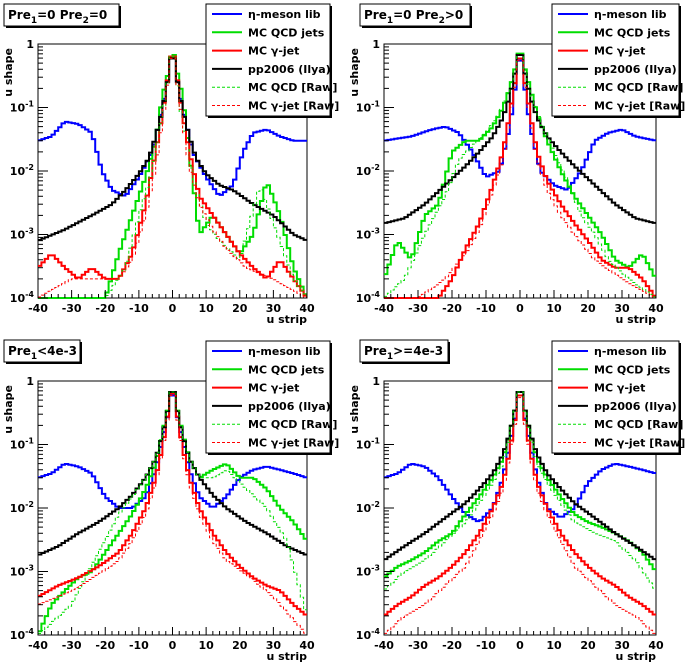 The width and height of the screenshot is (696, 672). I want to click on panel-title: Pre1<4e-3, so click(42, 353).